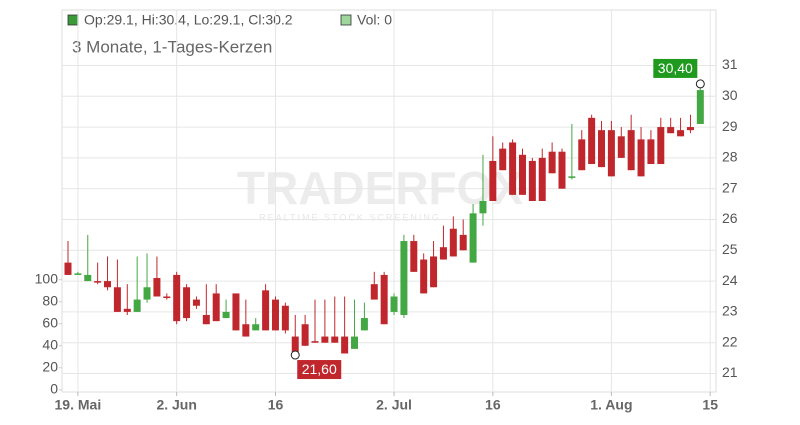 The image size is (800, 425). I want to click on chart-subtitle: 3 Monate, 1-Tages-Kerzen, so click(172, 46).